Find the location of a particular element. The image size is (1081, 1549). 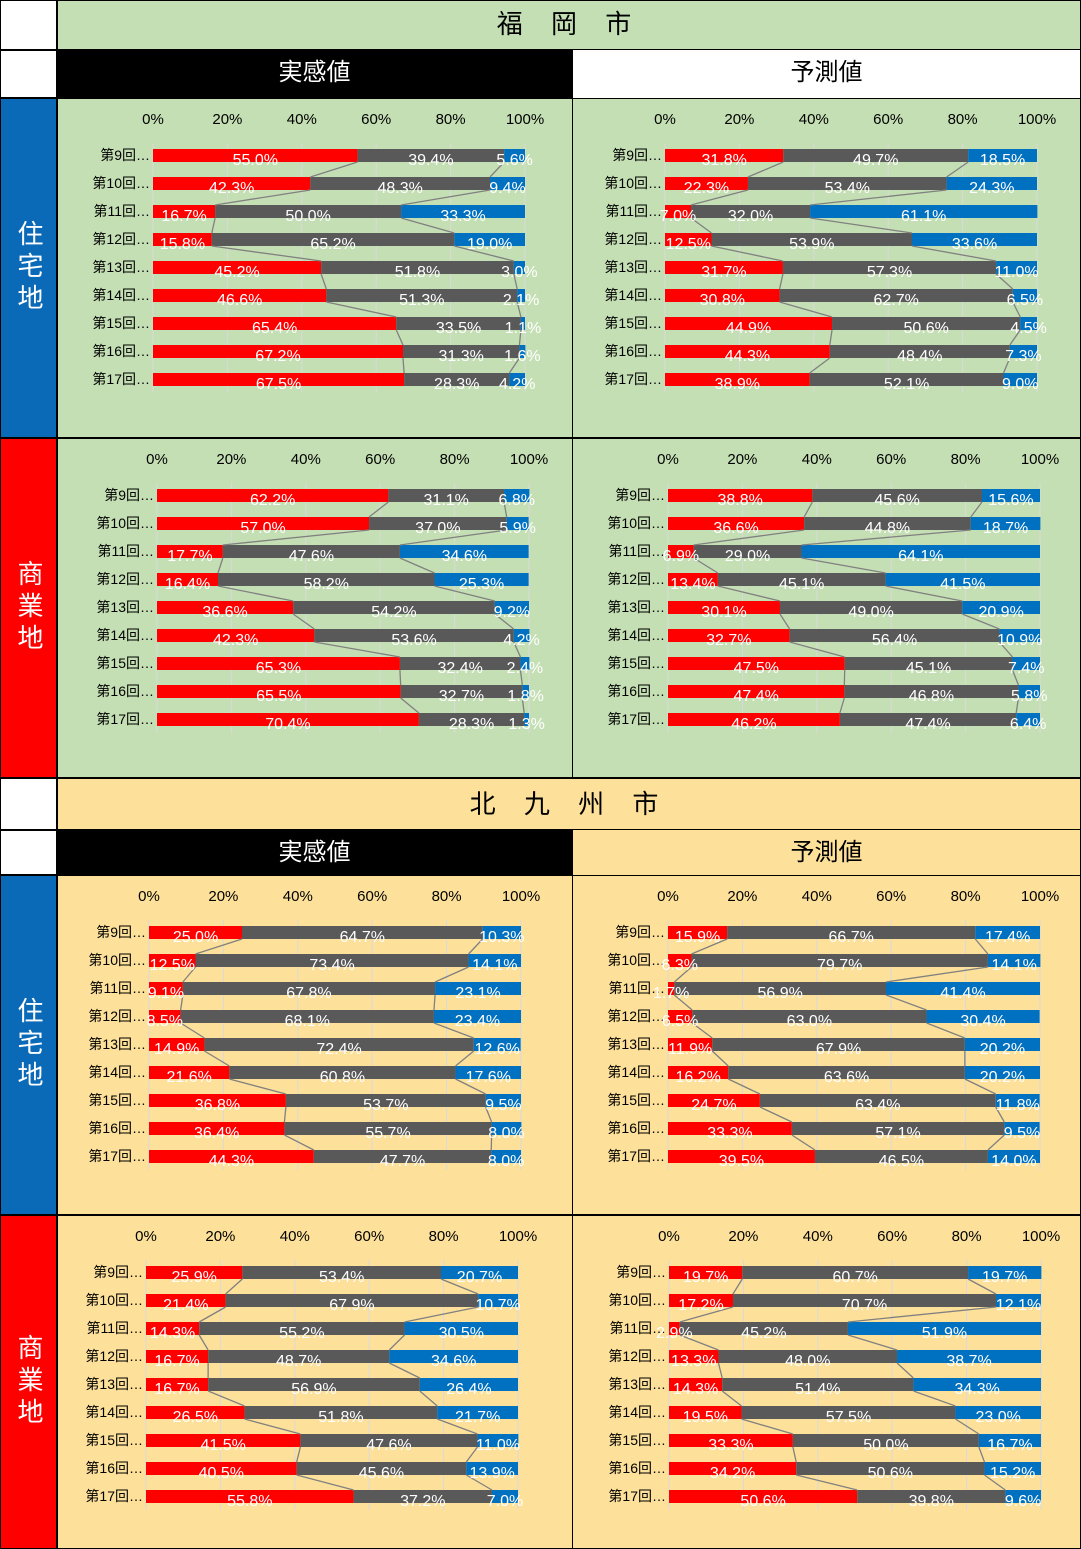

data-label: 11.0% is located at coordinates (1016, 272).